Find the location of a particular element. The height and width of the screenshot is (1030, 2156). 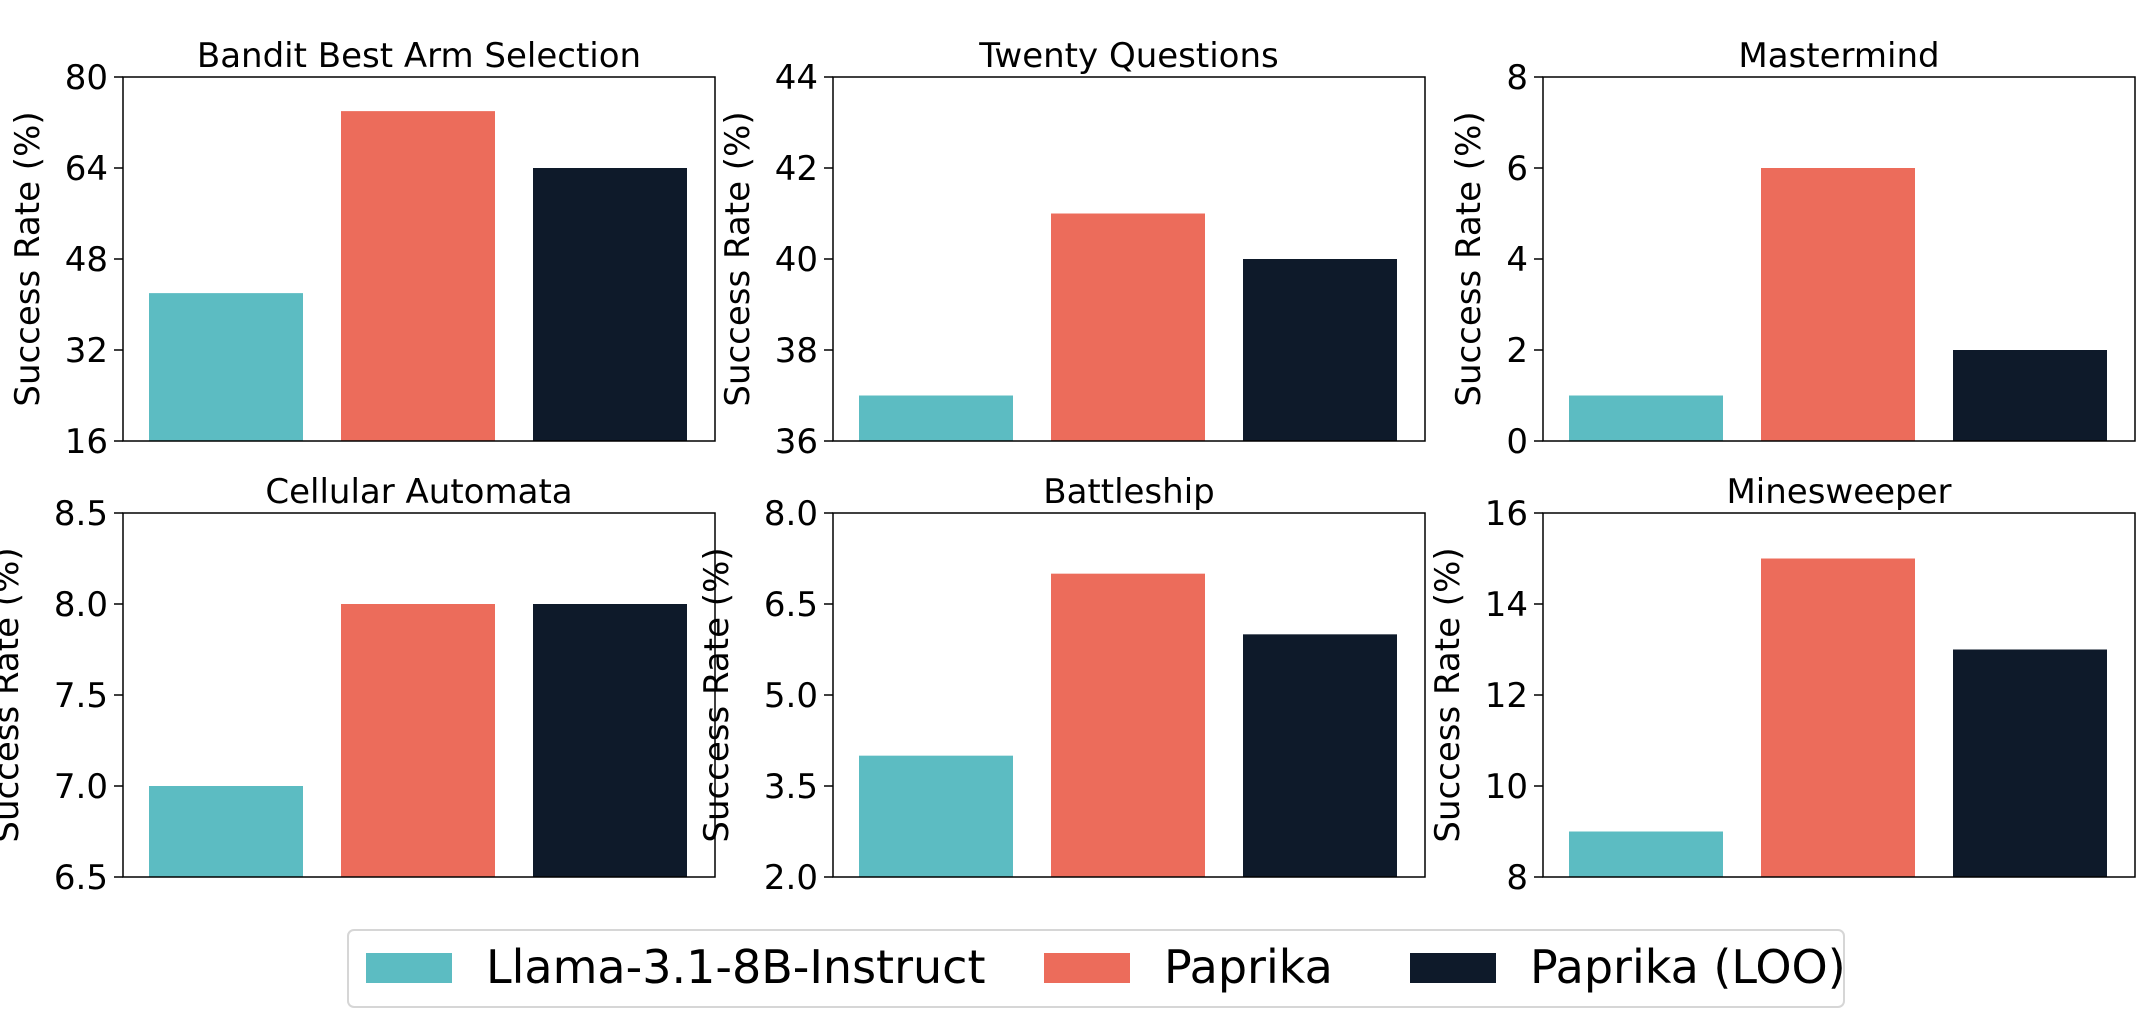

y-tick-label: 7.5 is located at coordinates (81, 696).